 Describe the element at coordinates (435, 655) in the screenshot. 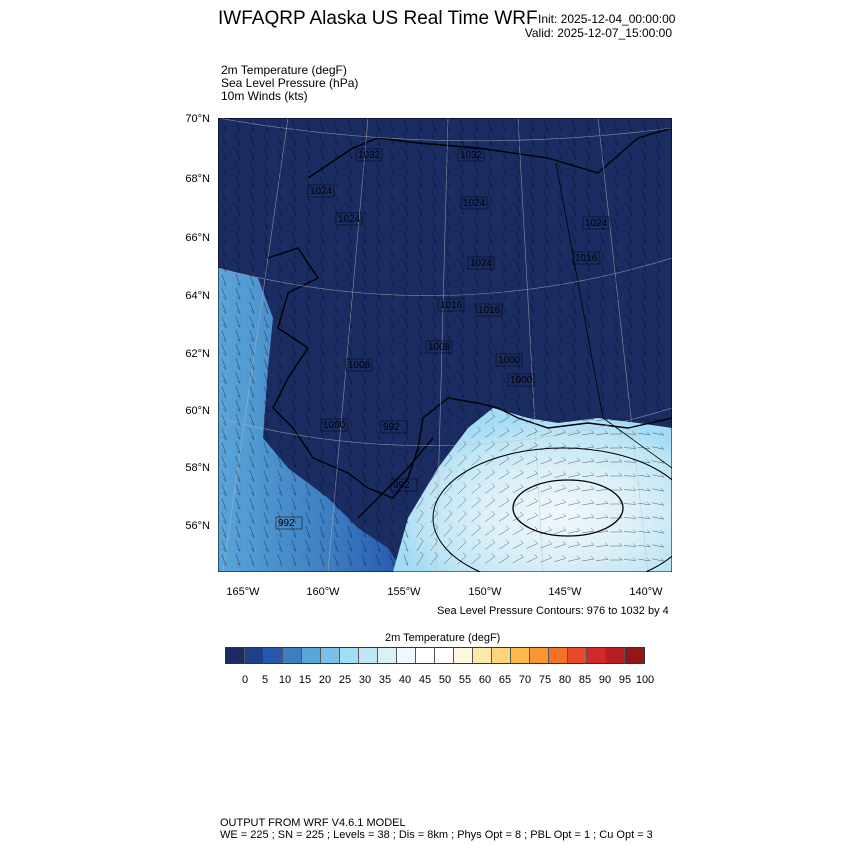

I see `colorbar` at that location.